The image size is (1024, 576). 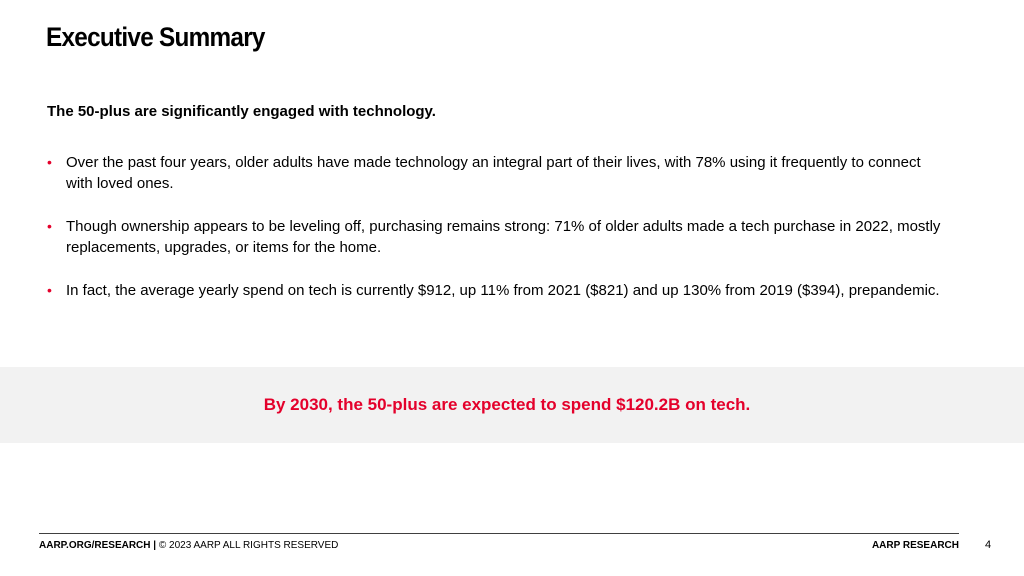 What do you see at coordinates (915, 545) in the screenshot?
I see `footer-brand: AARP RESEARCH` at bounding box center [915, 545].